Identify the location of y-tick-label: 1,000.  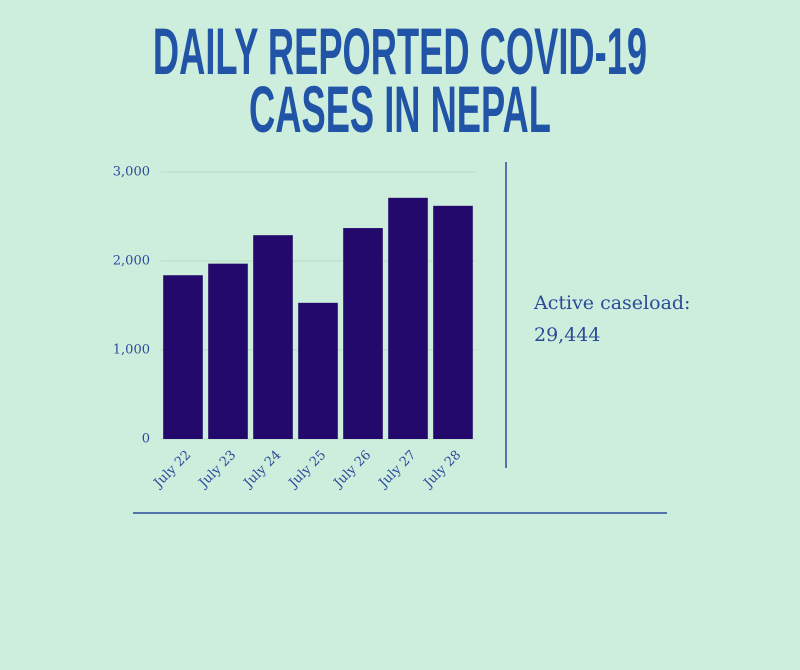
(131, 350).